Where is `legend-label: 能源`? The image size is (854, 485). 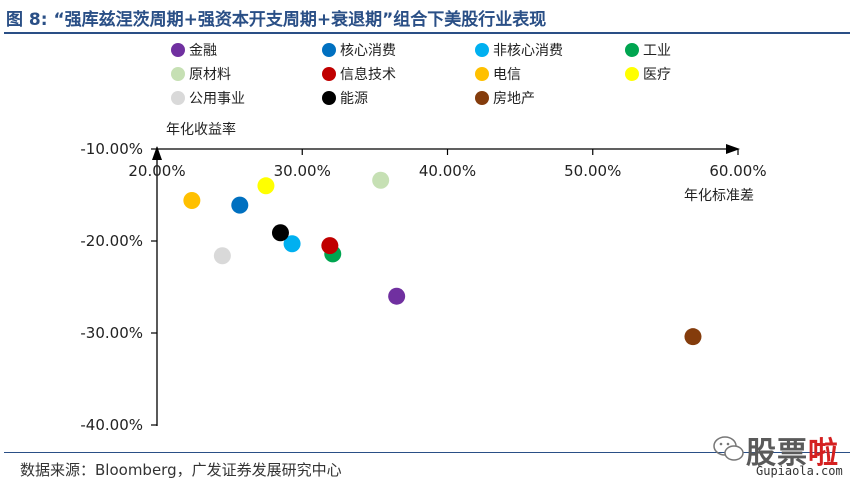 legend-label: 能源 is located at coordinates (354, 99).